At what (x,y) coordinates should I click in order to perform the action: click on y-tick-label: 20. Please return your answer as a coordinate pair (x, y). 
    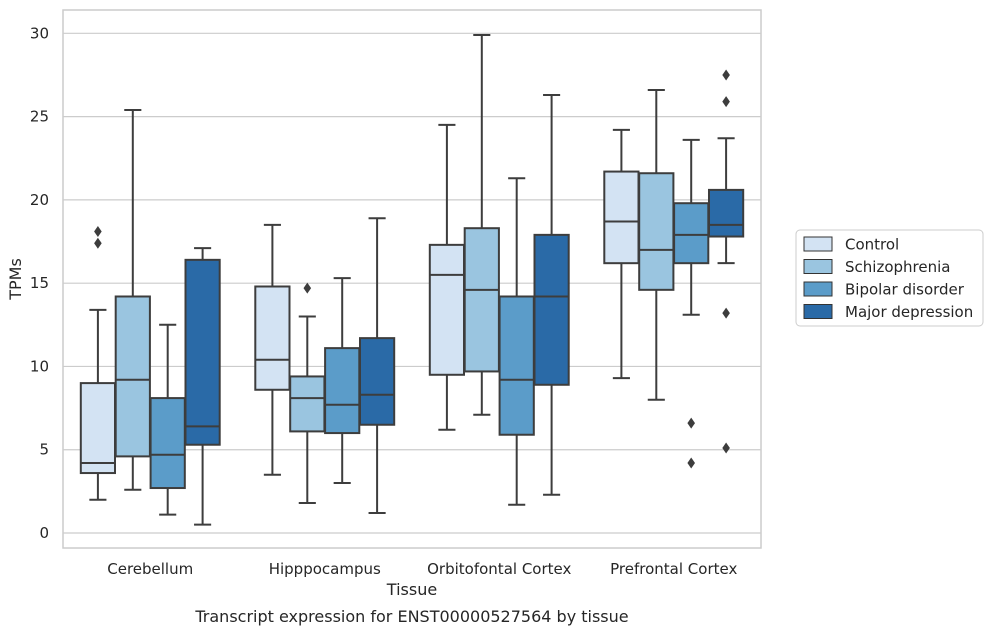
    Looking at the image, I should click on (39, 200).